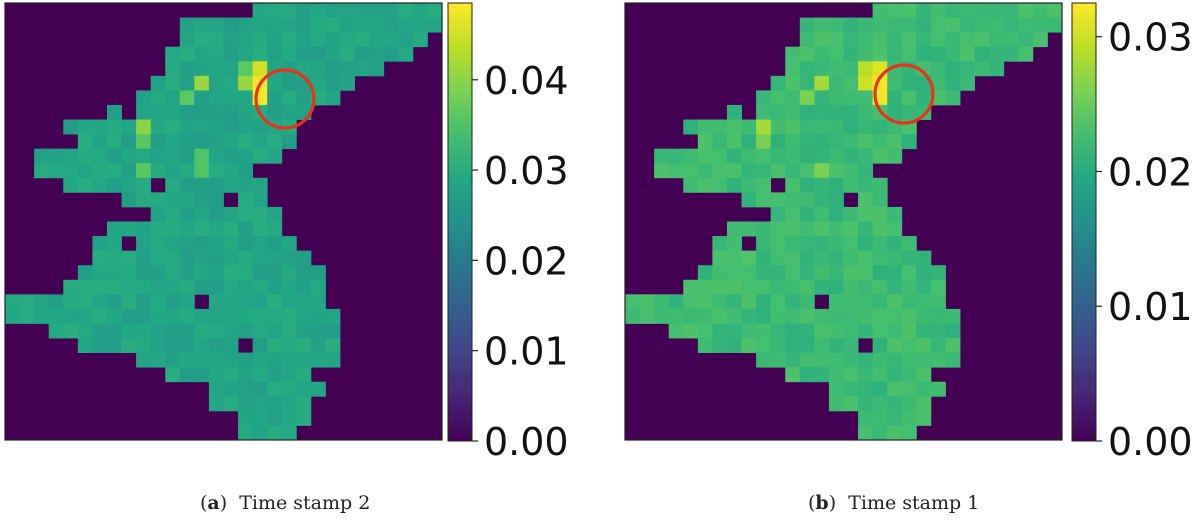 The width and height of the screenshot is (1200, 522). I want to click on caption-b-text: Time stamp 1, so click(914, 503).